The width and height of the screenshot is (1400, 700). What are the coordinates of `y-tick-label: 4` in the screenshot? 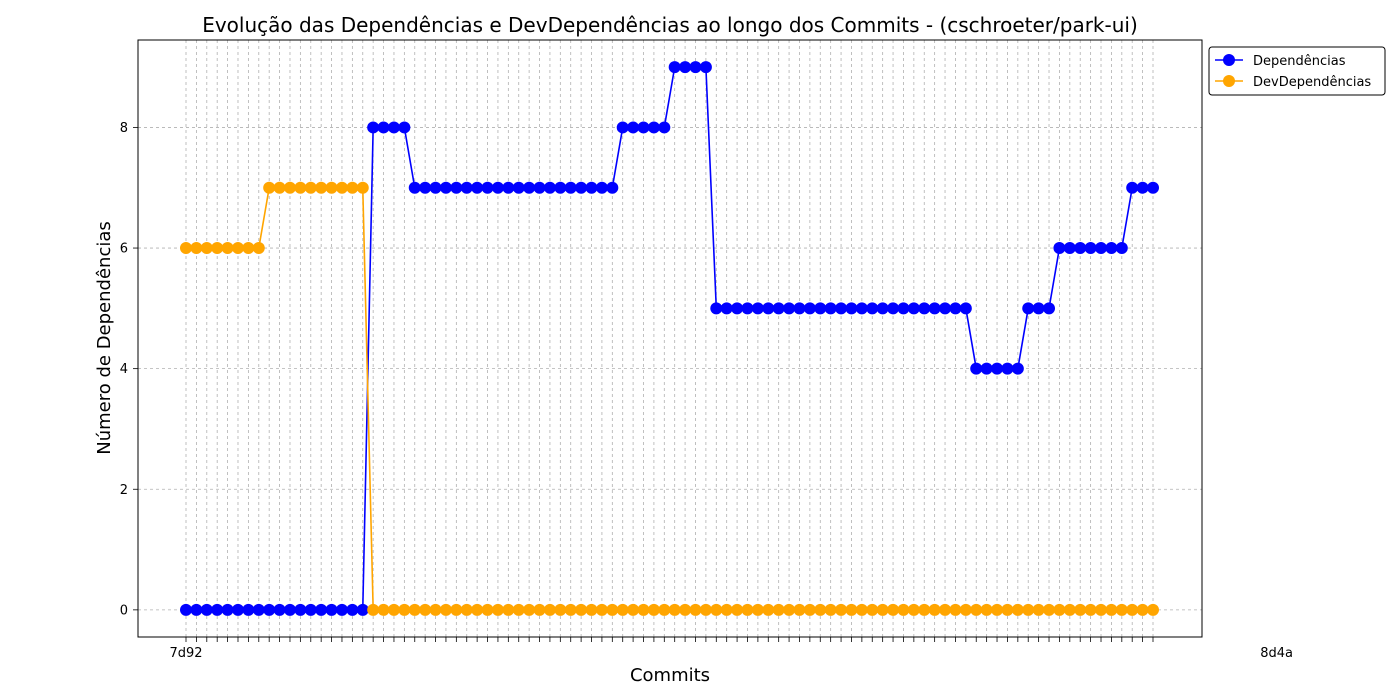 It's located at (124, 369).